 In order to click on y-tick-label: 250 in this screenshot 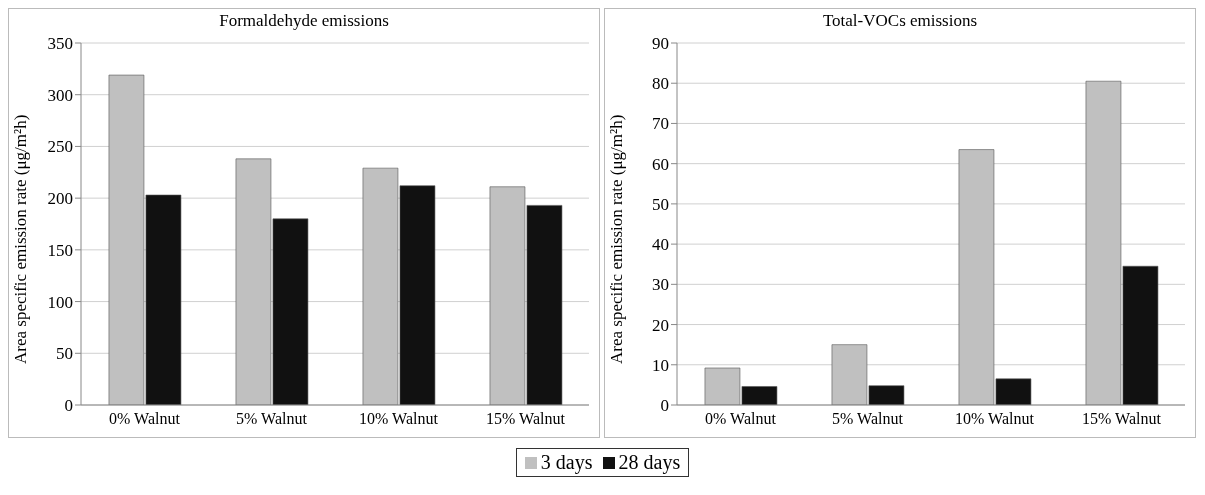, I will do `click(60, 147)`.